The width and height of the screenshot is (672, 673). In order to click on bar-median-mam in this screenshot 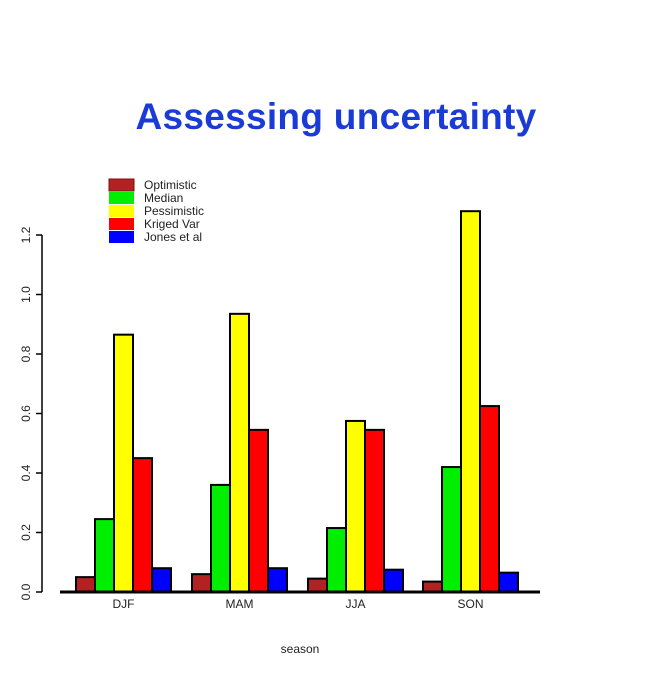, I will do `click(220, 538)`.